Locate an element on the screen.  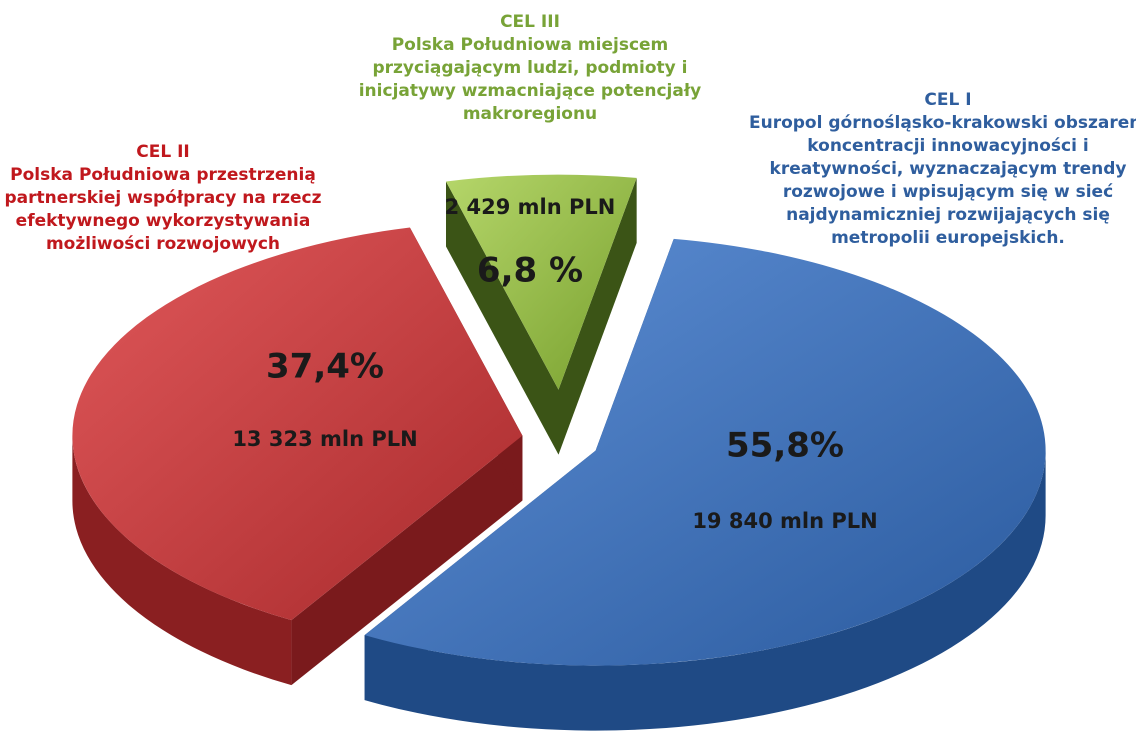
amount-label: 19 840 mln PLN is located at coordinates (784, 521).